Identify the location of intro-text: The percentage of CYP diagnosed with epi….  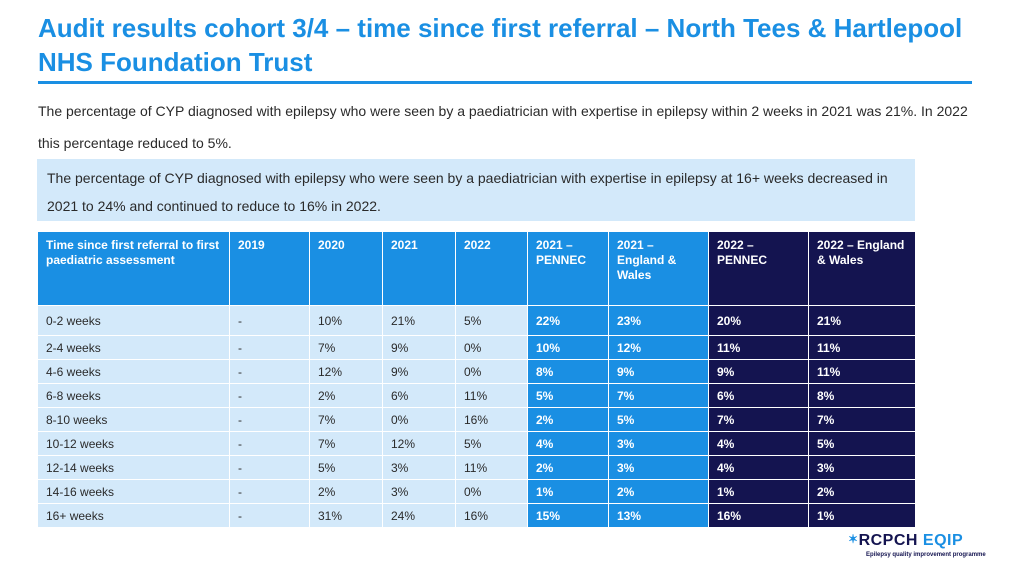
(503, 127).